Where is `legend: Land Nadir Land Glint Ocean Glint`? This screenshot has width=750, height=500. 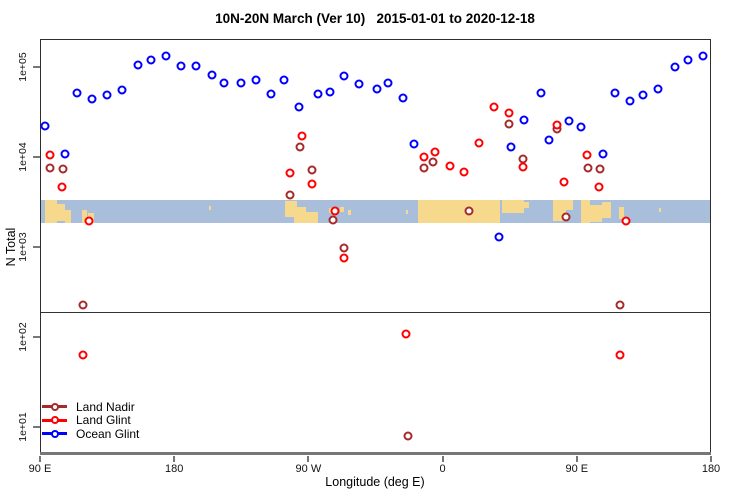 legend: Land Nadir Land Glint Ocean Glint is located at coordinates (90, 420).